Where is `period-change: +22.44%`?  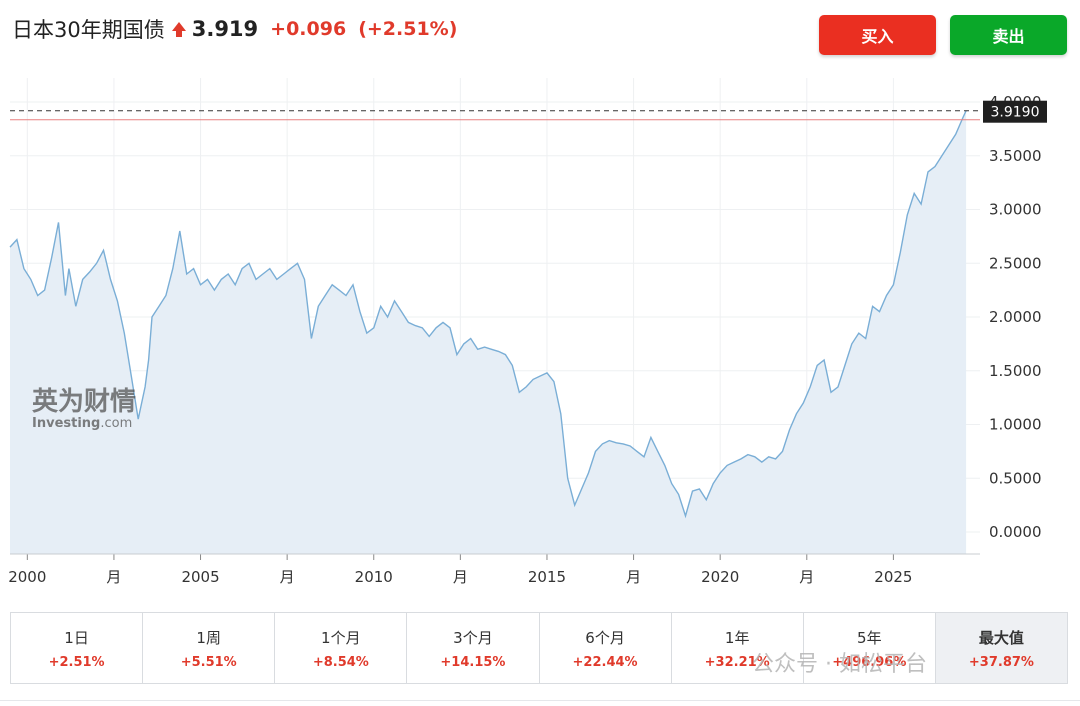
period-change: +22.44% is located at coordinates (605, 662).